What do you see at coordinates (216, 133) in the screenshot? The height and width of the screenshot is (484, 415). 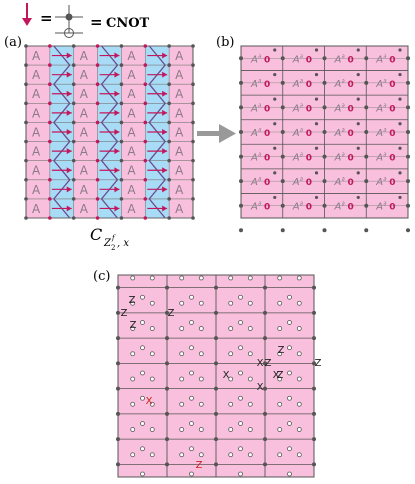 I see `transform-arrow` at bounding box center [216, 133].